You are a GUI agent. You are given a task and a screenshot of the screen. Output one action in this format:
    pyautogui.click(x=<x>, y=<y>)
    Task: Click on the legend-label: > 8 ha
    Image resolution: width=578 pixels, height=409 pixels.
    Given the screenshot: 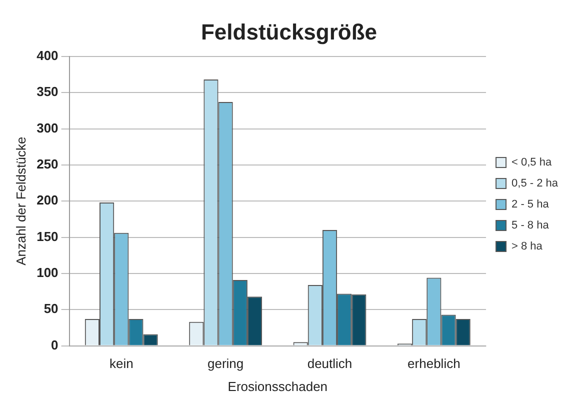 What is the action you would take?
    pyautogui.click(x=528, y=246)
    